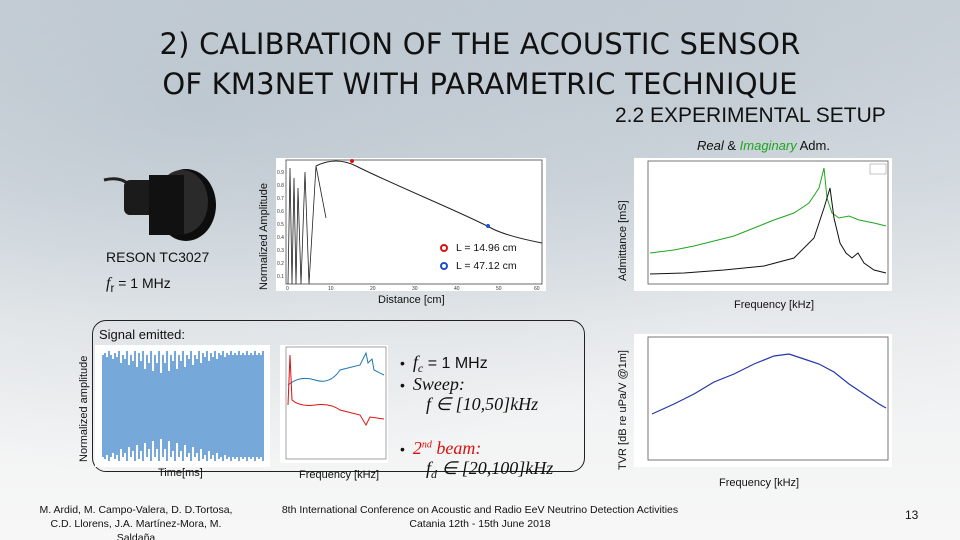  I want to click on svg-text: 0.6, so click(280, 212).